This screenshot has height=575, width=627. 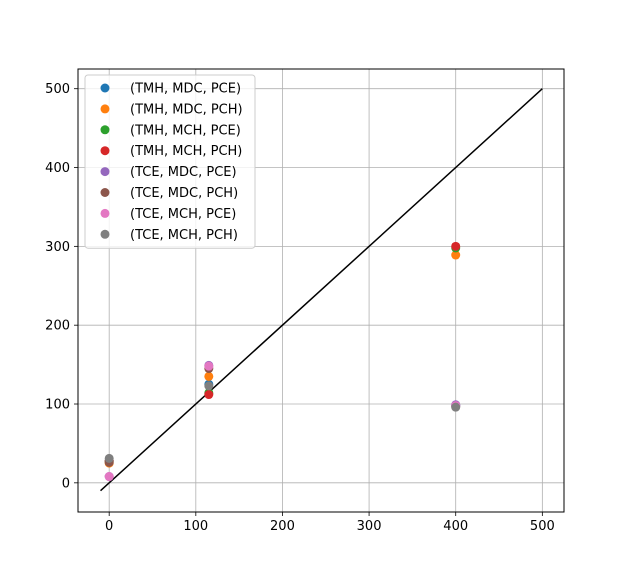 I want to click on y-tick-label: 400, so click(x=57, y=168).